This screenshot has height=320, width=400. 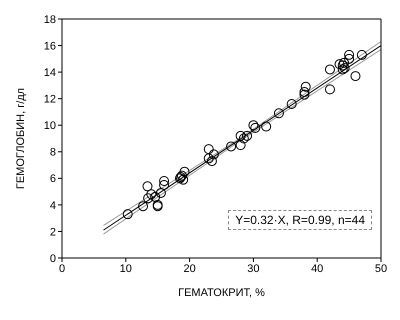 What do you see at coordinates (317, 268) in the screenshot?
I see `x-tick-label: 40` at bounding box center [317, 268].